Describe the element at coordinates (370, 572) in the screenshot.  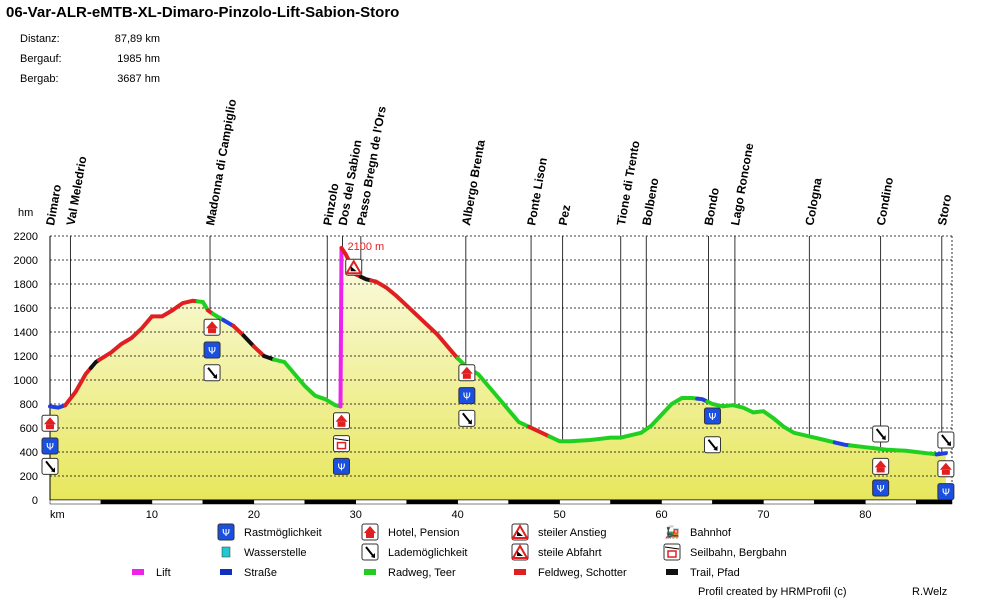
I see `legend-bike-icon` at that location.